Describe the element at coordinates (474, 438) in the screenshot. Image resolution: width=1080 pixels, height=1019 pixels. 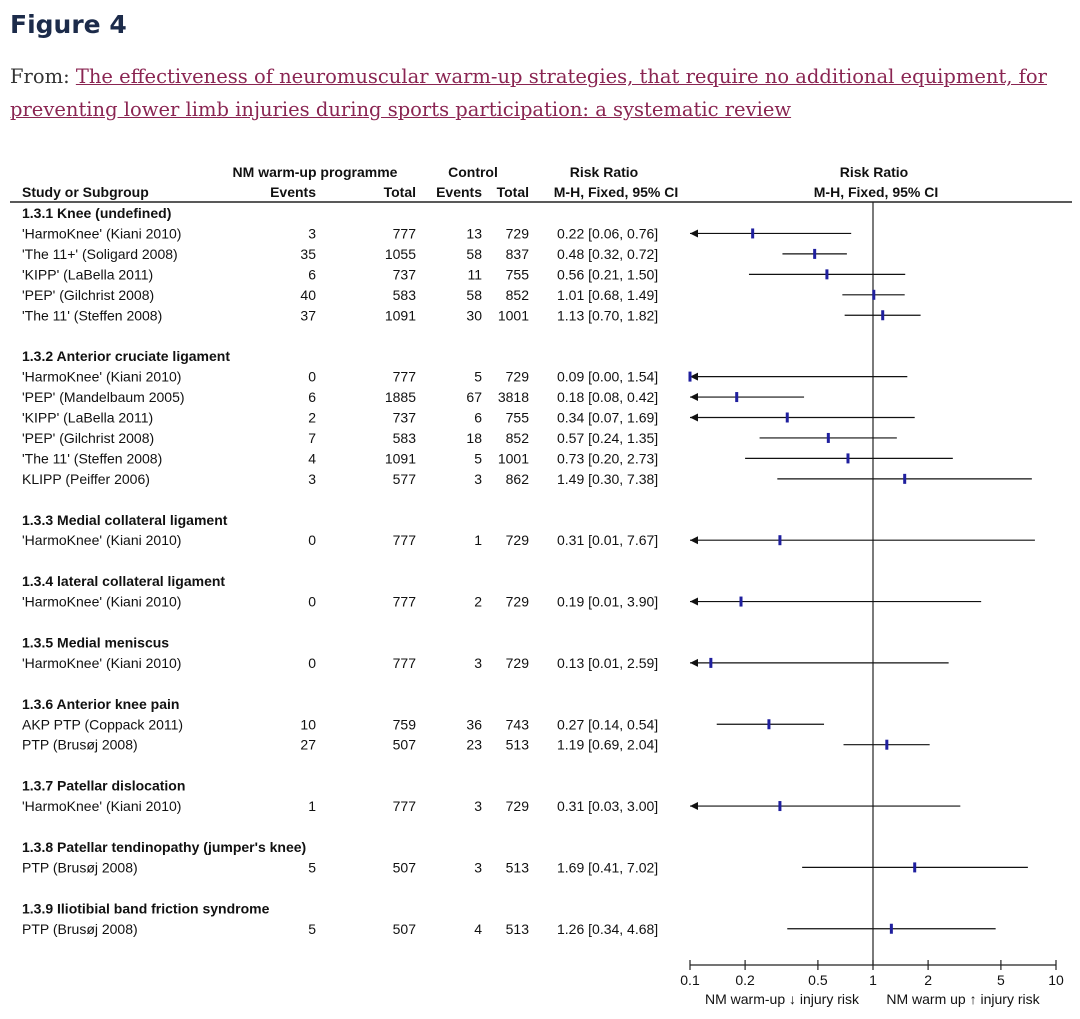
I see `control-events: 18` at that location.